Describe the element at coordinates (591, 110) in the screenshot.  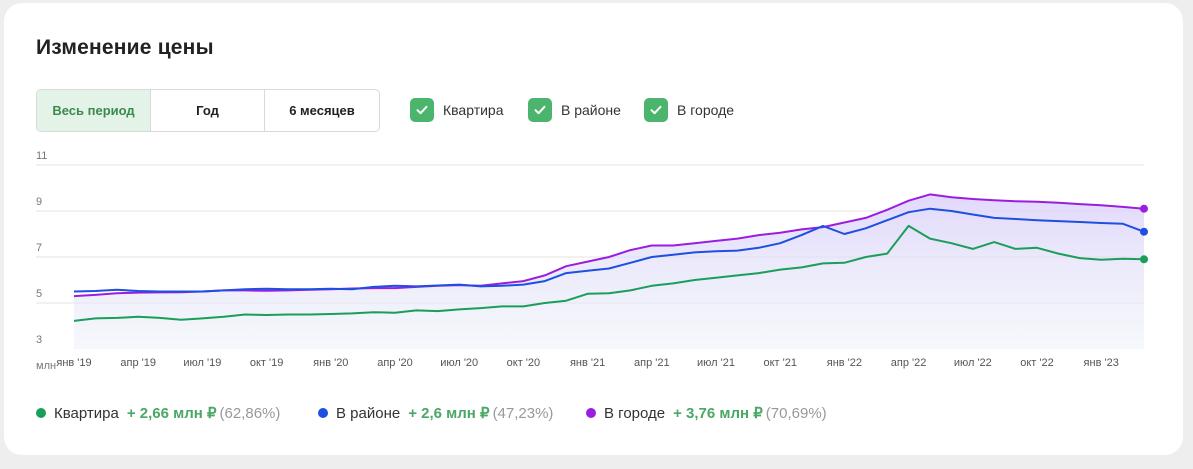
I see `filter-district-label: В районе` at that location.